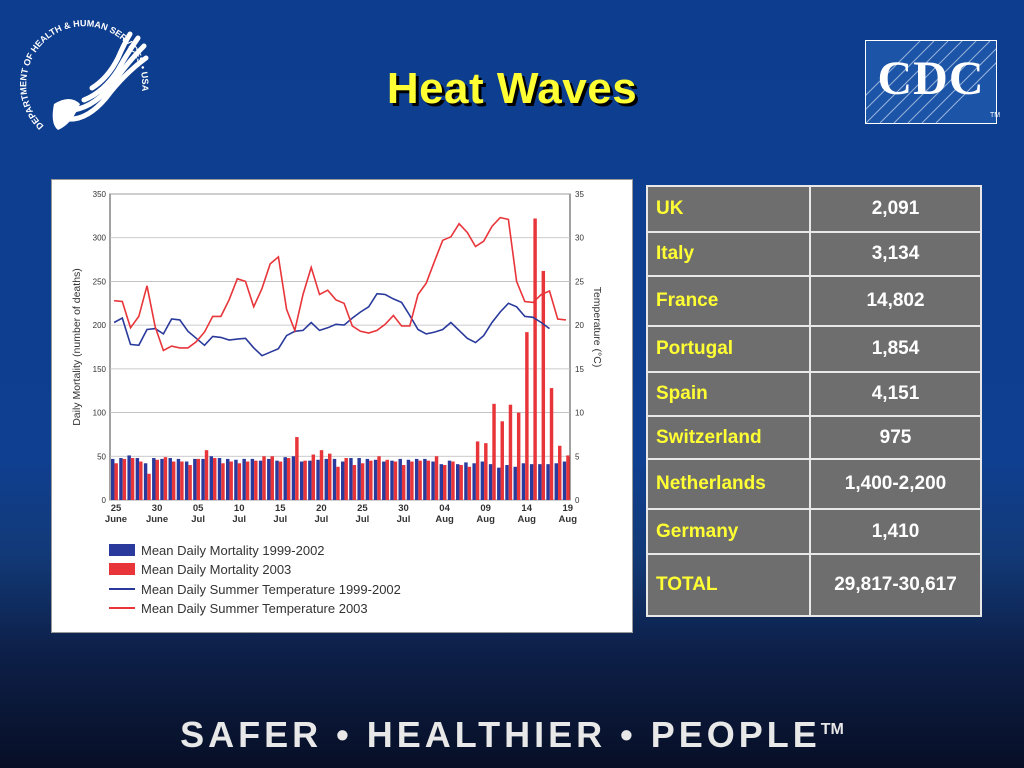 The height and width of the screenshot is (768, 1024). I want to click on cdc-logo: CDC, so click(931, 82).